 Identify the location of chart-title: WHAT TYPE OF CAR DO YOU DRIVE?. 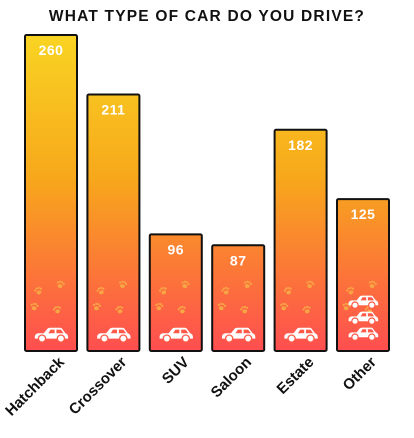
(207, 16).